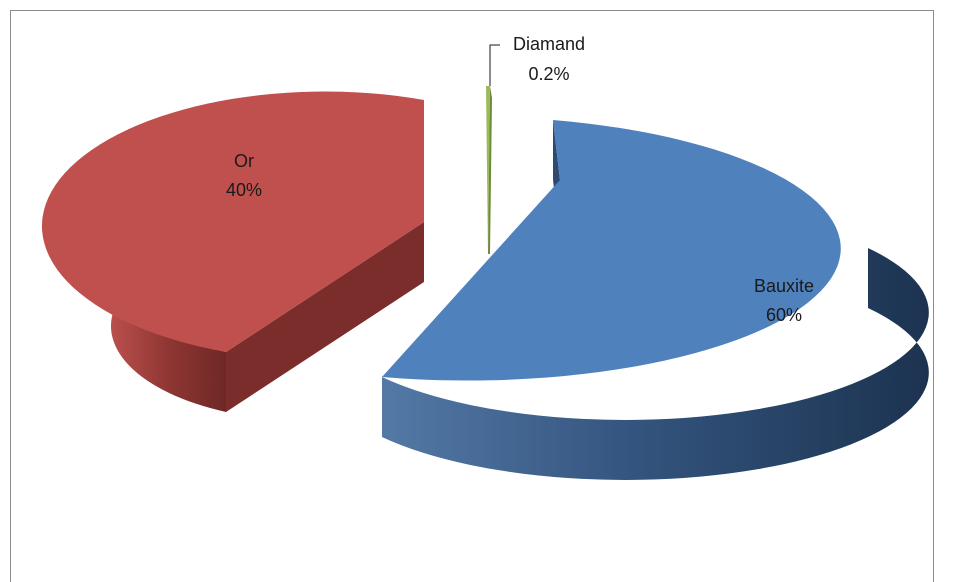 The height and width of the screenshot is (582, 956). What do you see at coordinates (784, 286) in the screenshot?
I see `slice-label-bauxite: Bauxite` at bounding box center [784, 286].